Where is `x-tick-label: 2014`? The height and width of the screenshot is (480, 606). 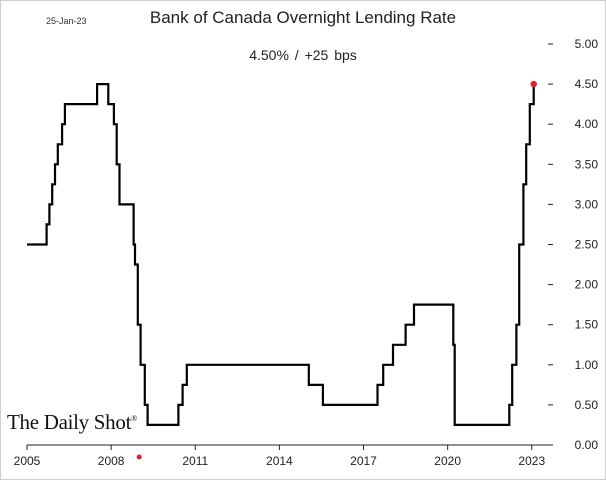
x-tick-label: 2014 is located at coordinates (279, 461).